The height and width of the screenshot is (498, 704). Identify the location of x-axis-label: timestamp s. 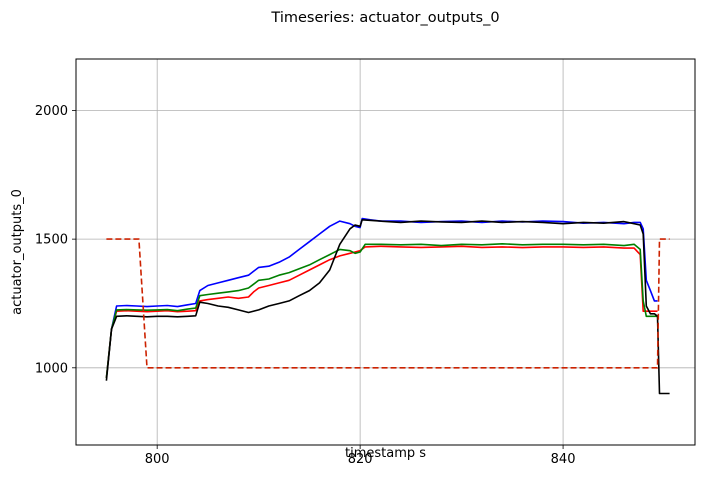
(385, 453).